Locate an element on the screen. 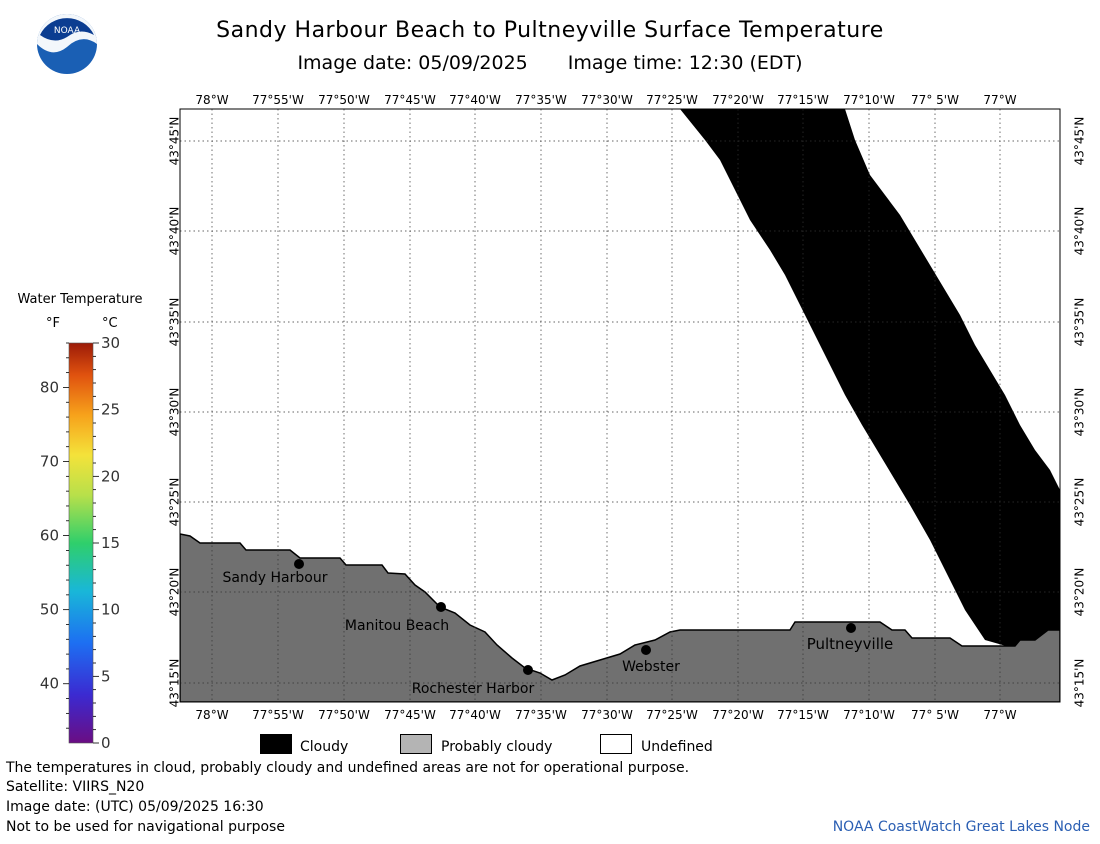 This screenshot has width=1100, height=844. place-label: Rochester Harbor is located at coordinates (473, 689).